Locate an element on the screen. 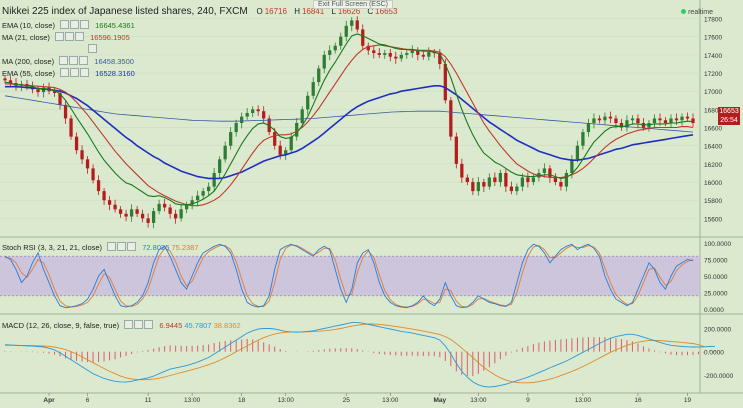  x-tick-label: May is located at coordinates (439, 400).